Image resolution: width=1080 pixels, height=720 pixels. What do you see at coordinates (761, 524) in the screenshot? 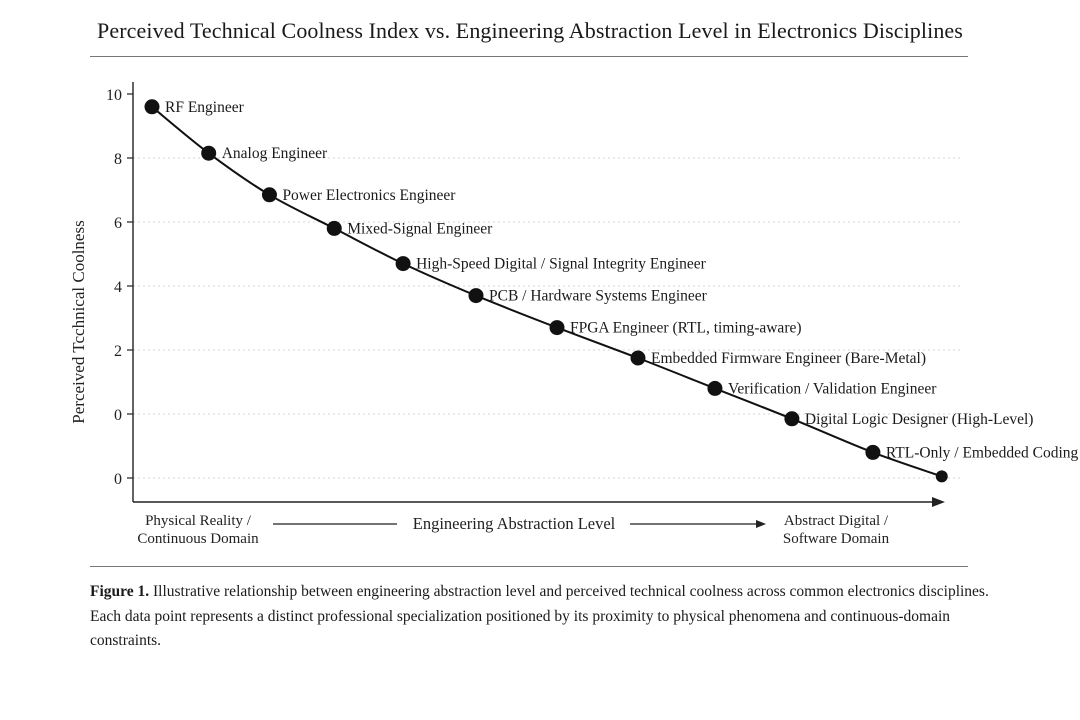
I see `x-label-arrowhead` at bounding box center [761, 524].